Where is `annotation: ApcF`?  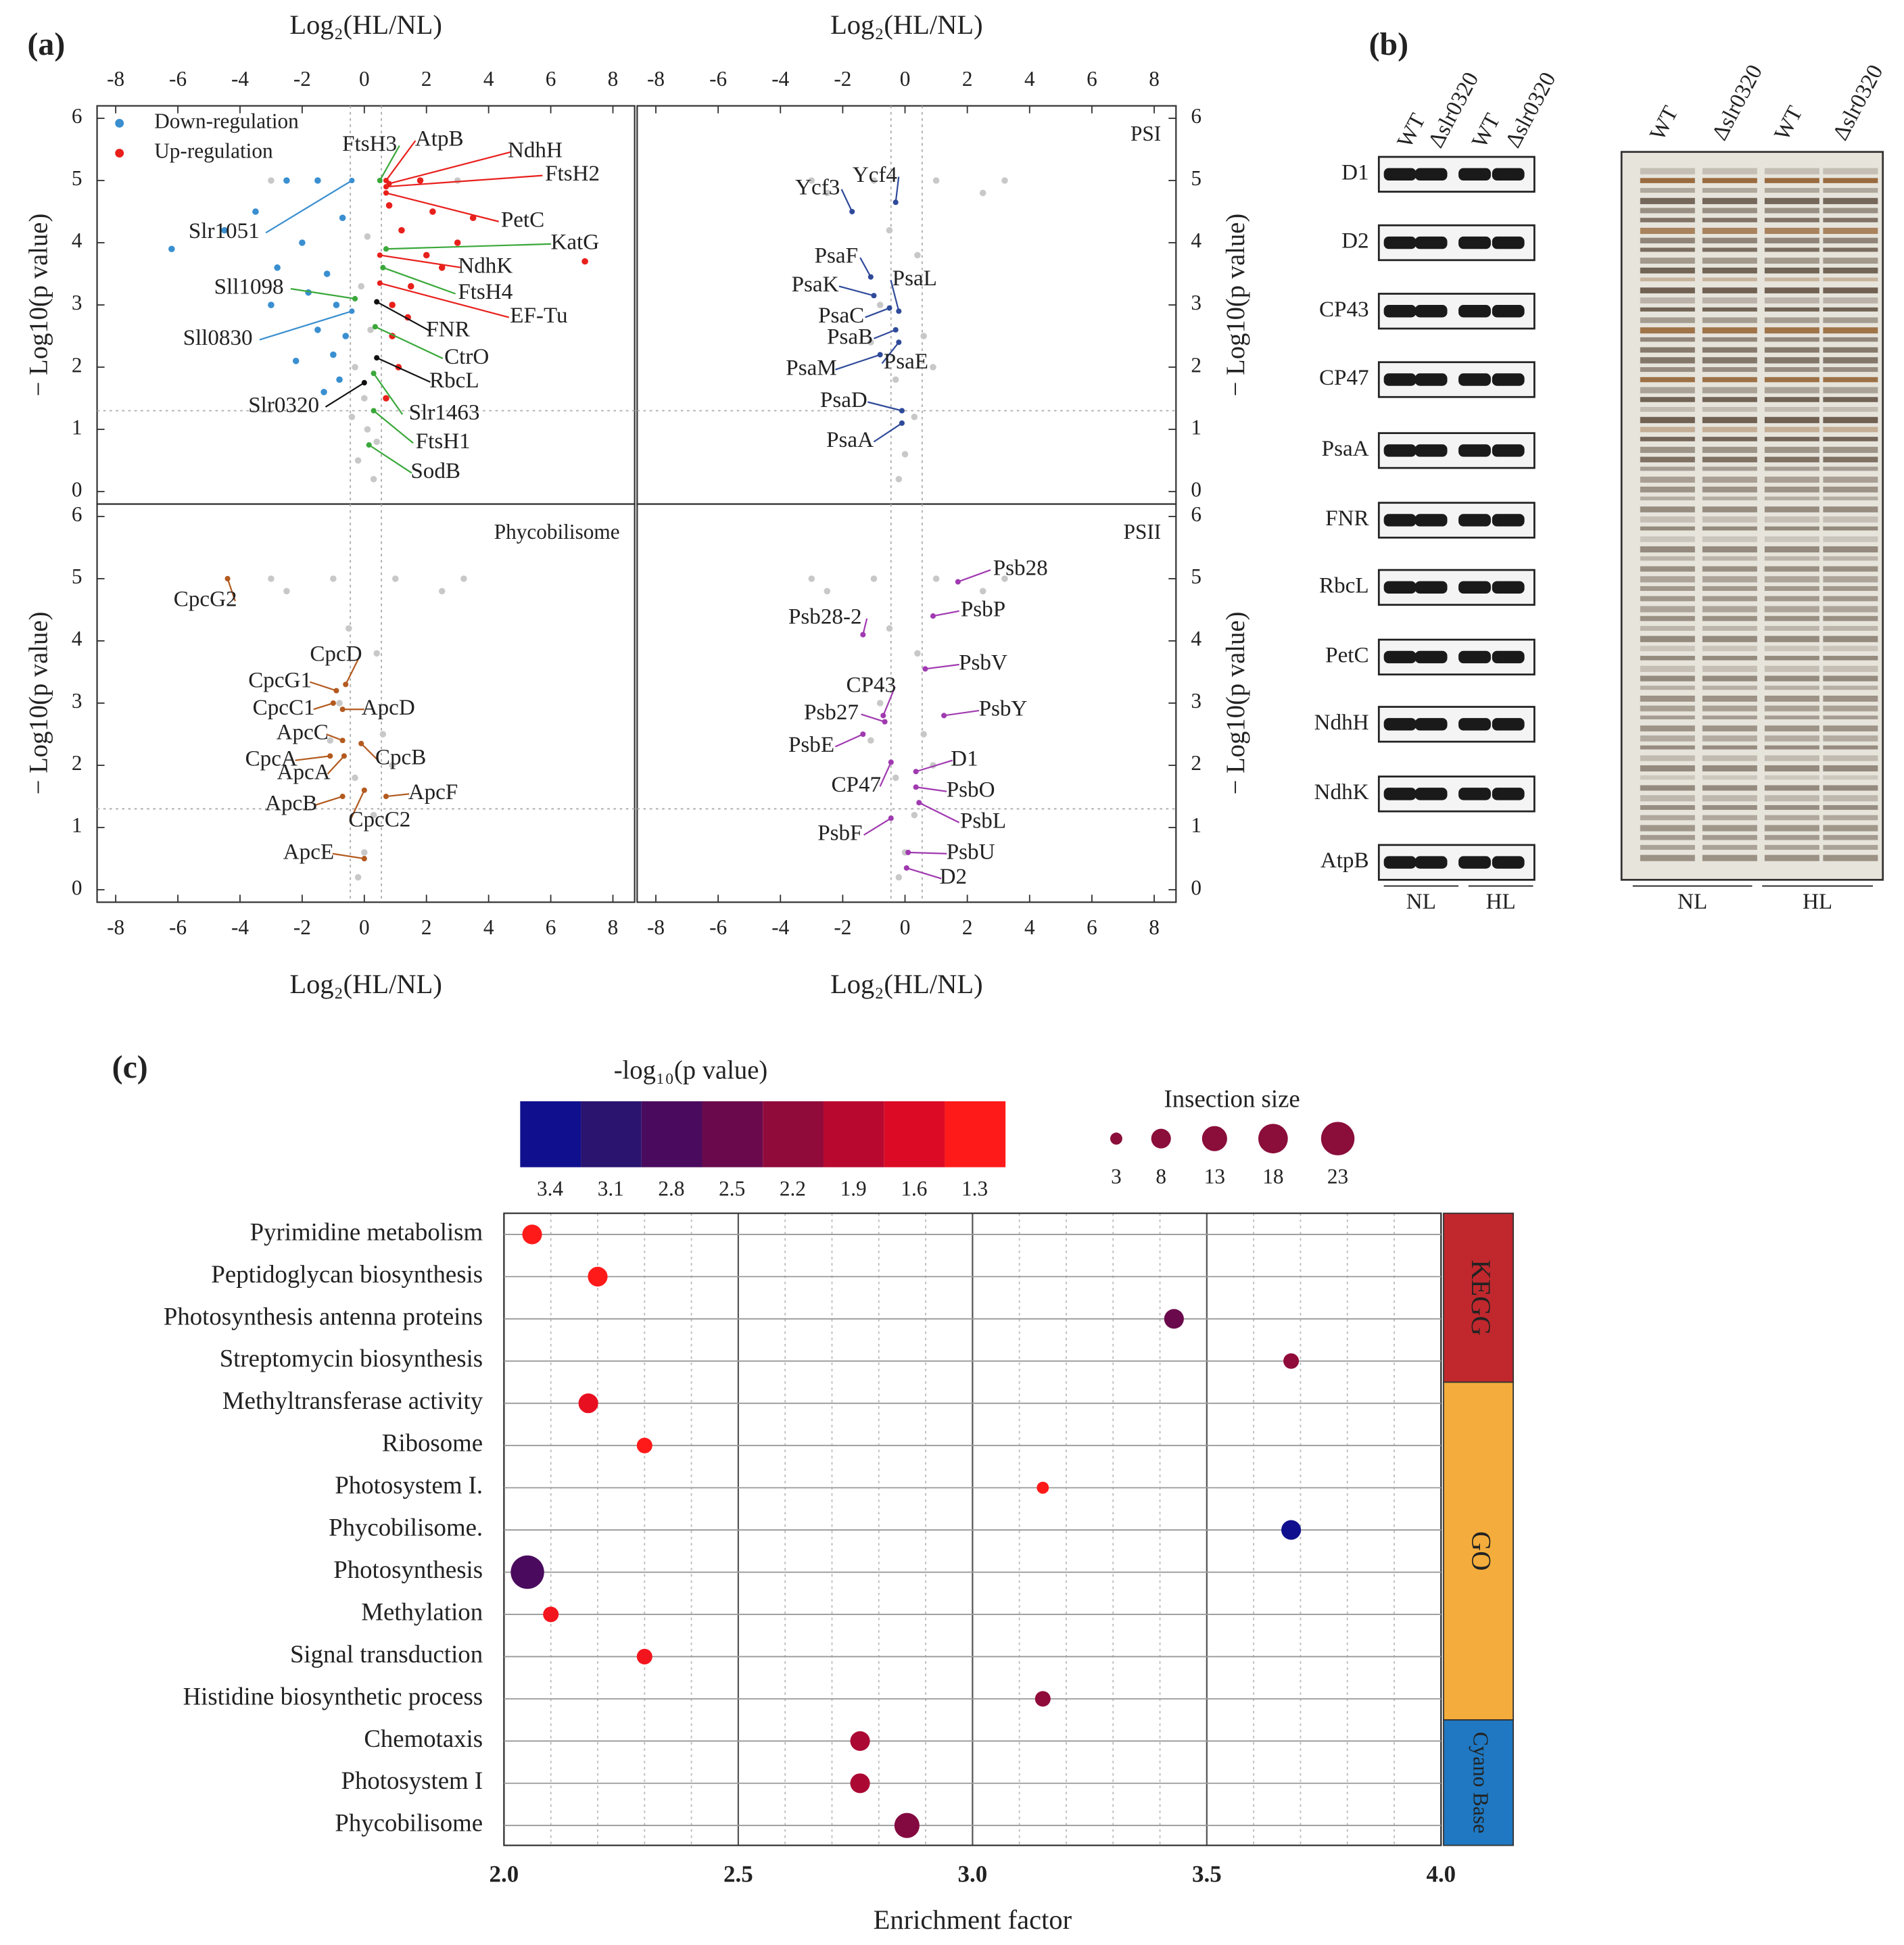 annotation: ApcF is located at coordinates (433, 792).